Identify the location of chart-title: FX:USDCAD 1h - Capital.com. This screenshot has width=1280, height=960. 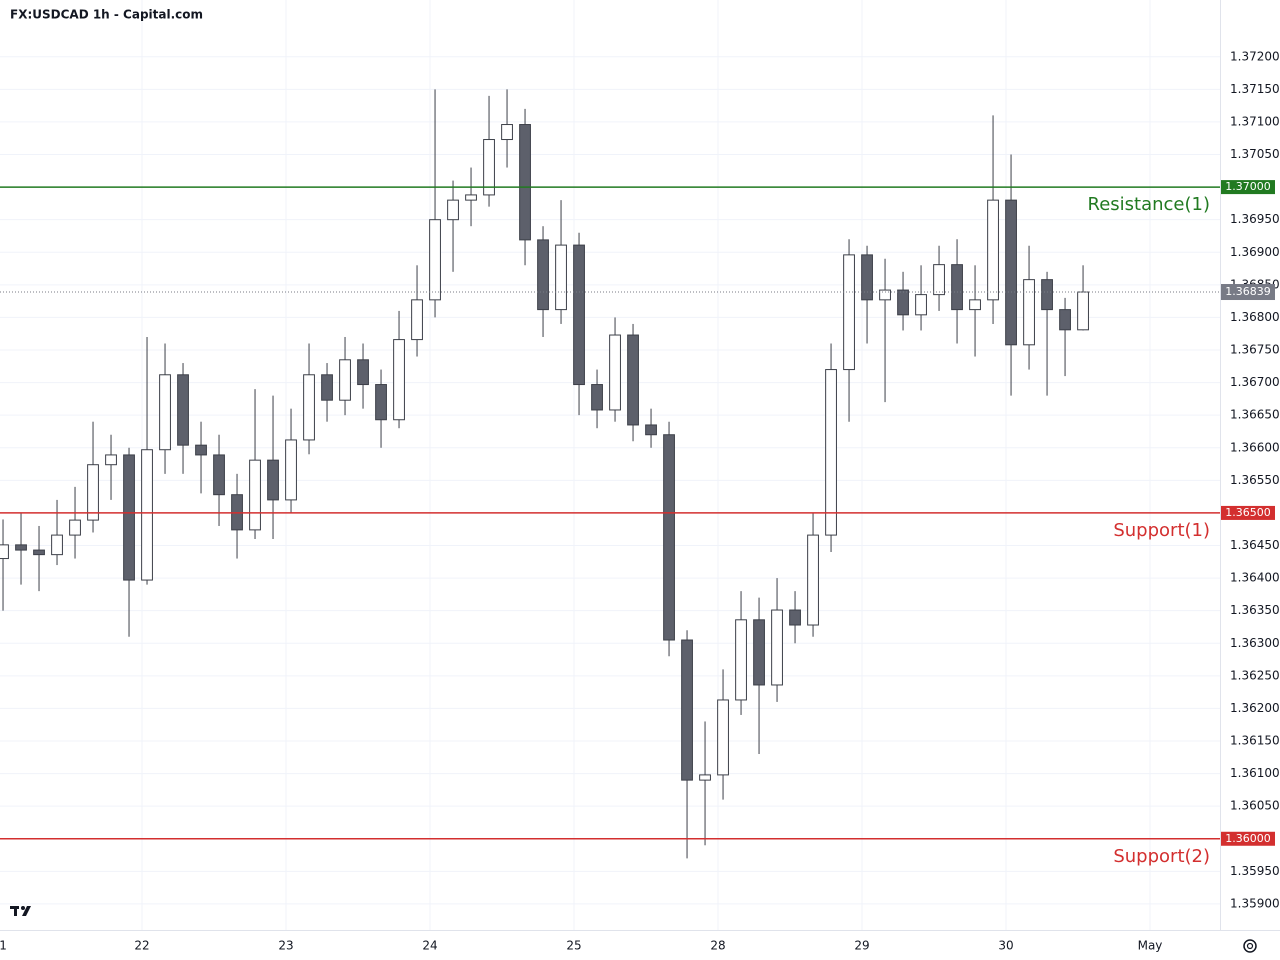
(106, 15).